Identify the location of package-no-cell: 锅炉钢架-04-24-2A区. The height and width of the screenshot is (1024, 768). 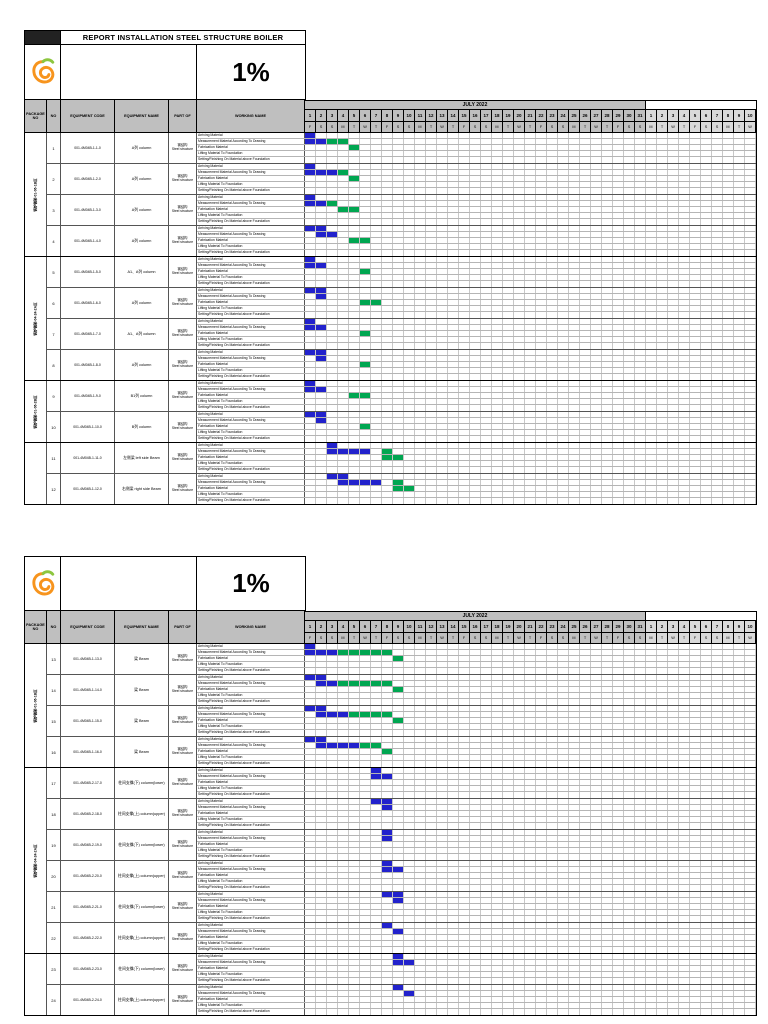
(36, 860).